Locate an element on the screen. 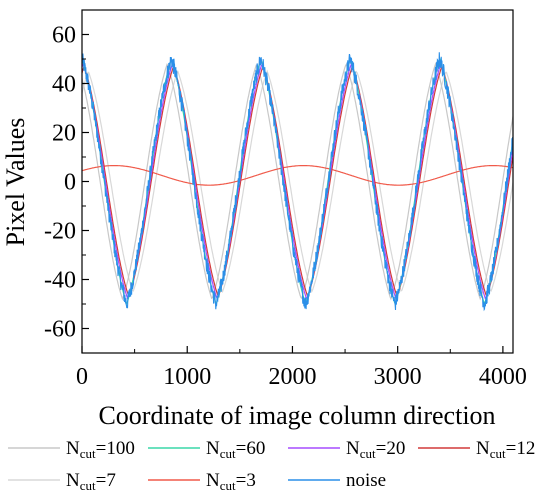  x-tick-label: 1000 is located at coordinates (187, 377).